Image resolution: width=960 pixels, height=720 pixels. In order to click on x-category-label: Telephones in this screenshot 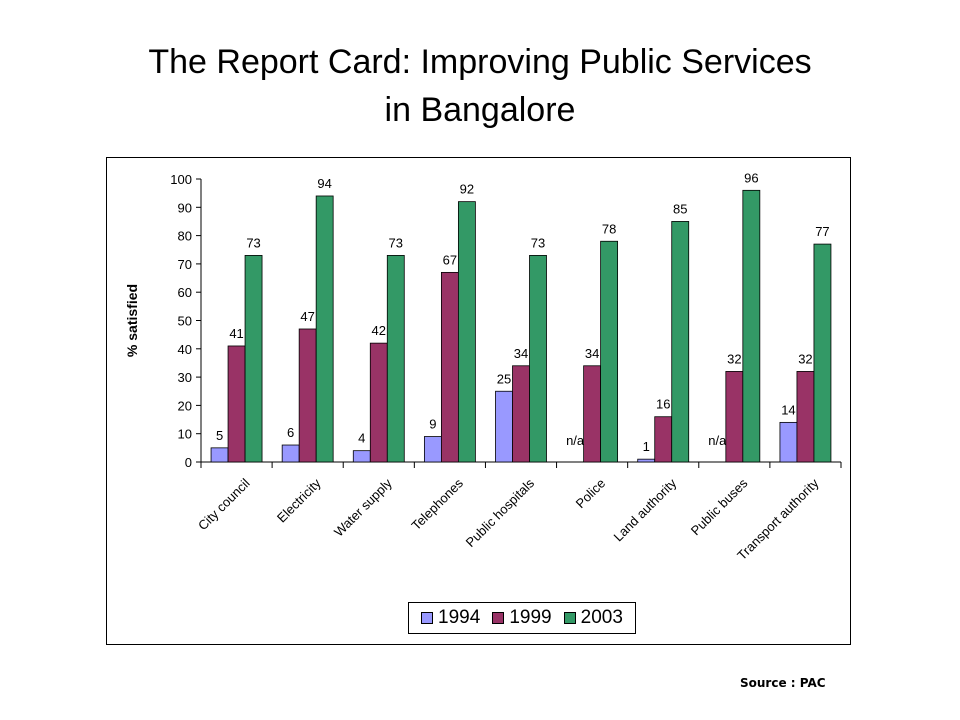, I will do `click(437, 504)`.